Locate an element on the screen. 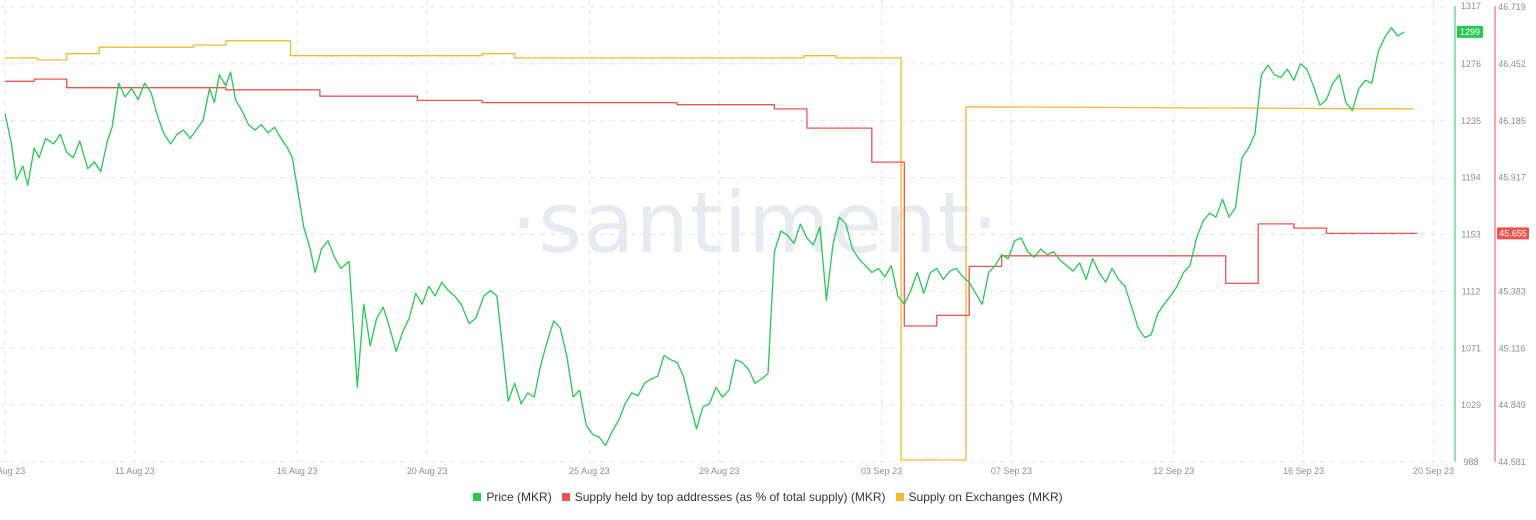 This screenshot has height=520, width=1536. supply-tick-label: 44.581 is located at coordinates (1512, 462).